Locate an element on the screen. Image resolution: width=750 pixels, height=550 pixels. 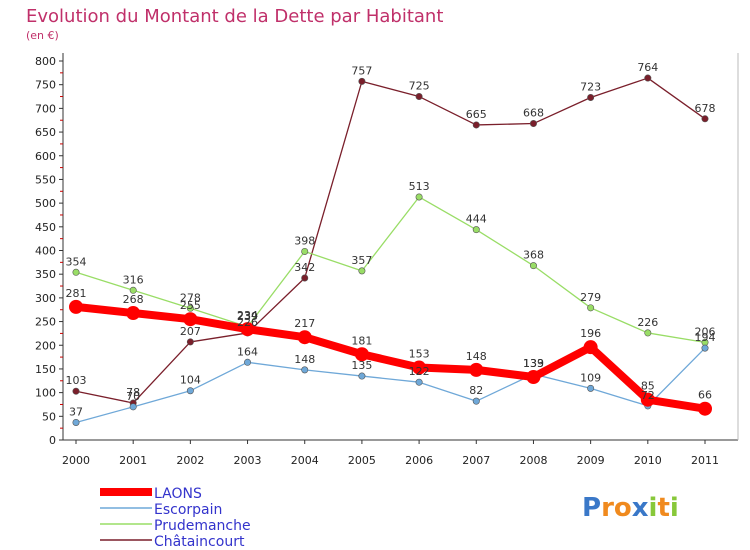
data-label: 757 is located at coordinates (361, 70).